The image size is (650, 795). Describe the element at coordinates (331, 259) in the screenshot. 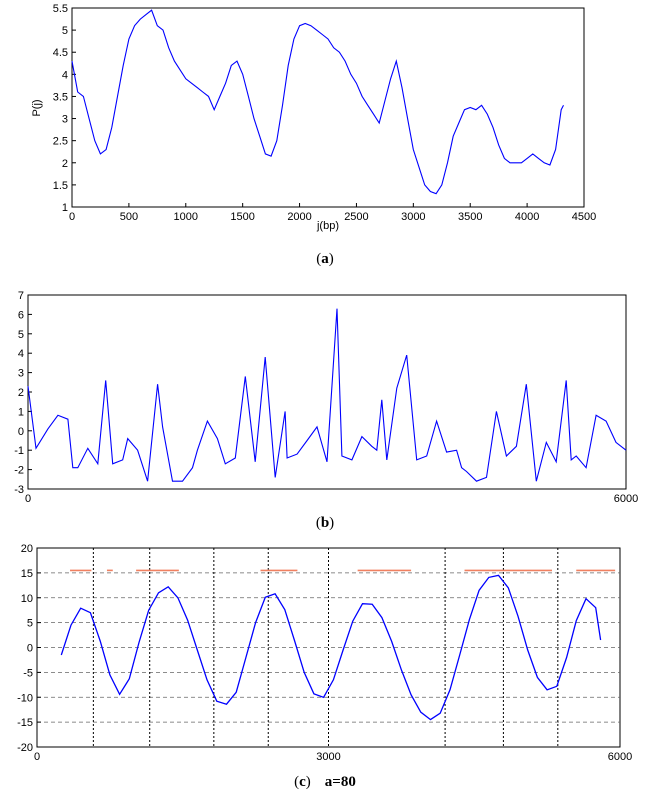

I see `caption-a-close: )` at that location.